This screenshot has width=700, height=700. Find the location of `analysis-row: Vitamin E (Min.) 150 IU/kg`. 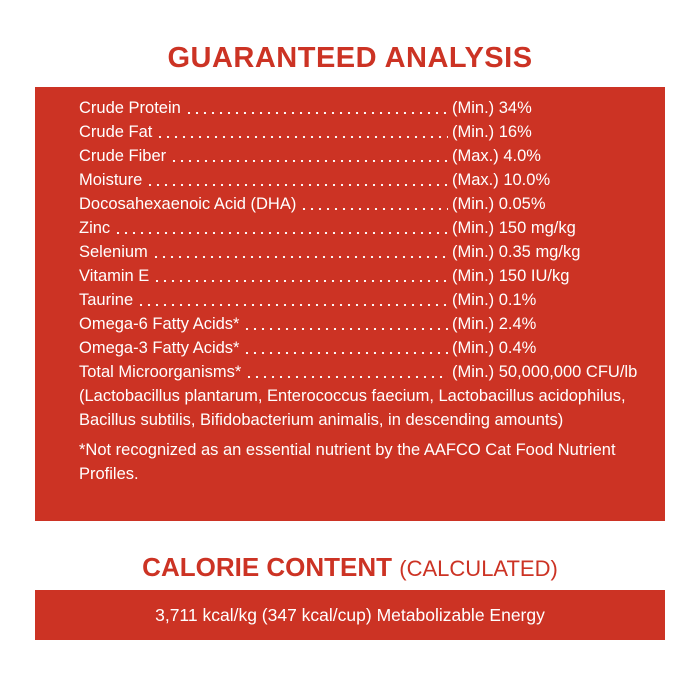

analysis-row: Vitamin E (Min.) 150 IU/kg is located at coordinates (360, 276).